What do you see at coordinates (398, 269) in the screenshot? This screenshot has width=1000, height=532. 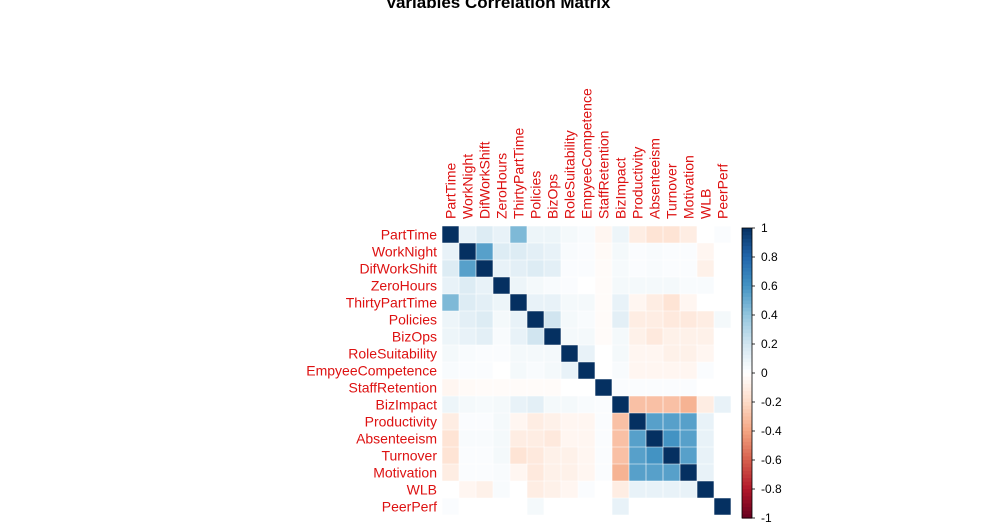 I see `row-label: DifWorkShift` at bounding box center [398, 269].